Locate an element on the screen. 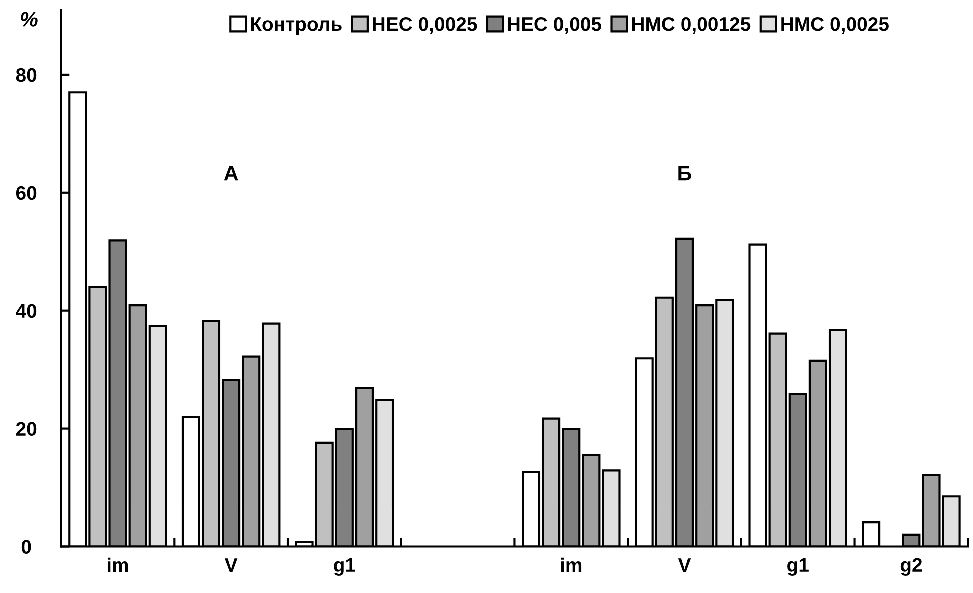  legend-label: НМС 0,00125 is located at coordinates (691, 25).